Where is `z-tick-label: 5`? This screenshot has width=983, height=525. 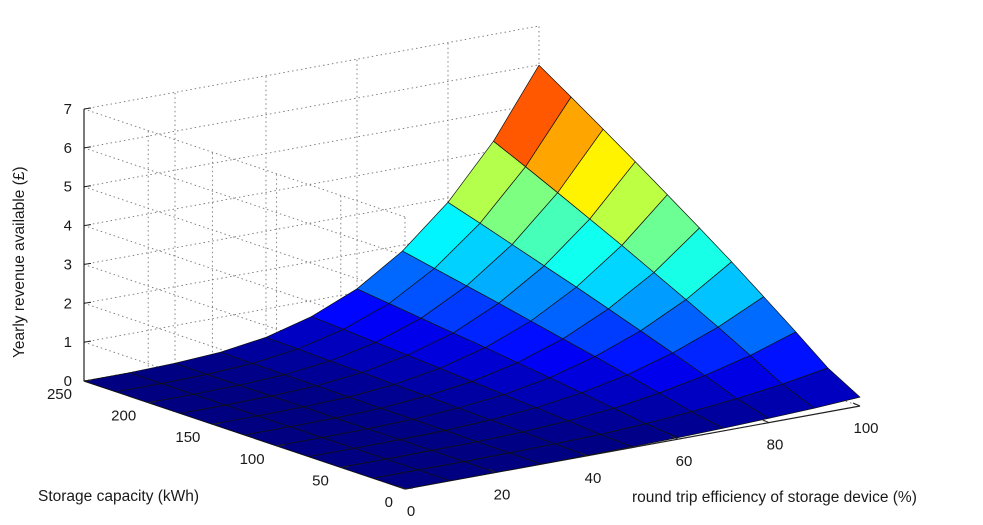
z-tick-label: 5 is located at coordinates (68, 187).